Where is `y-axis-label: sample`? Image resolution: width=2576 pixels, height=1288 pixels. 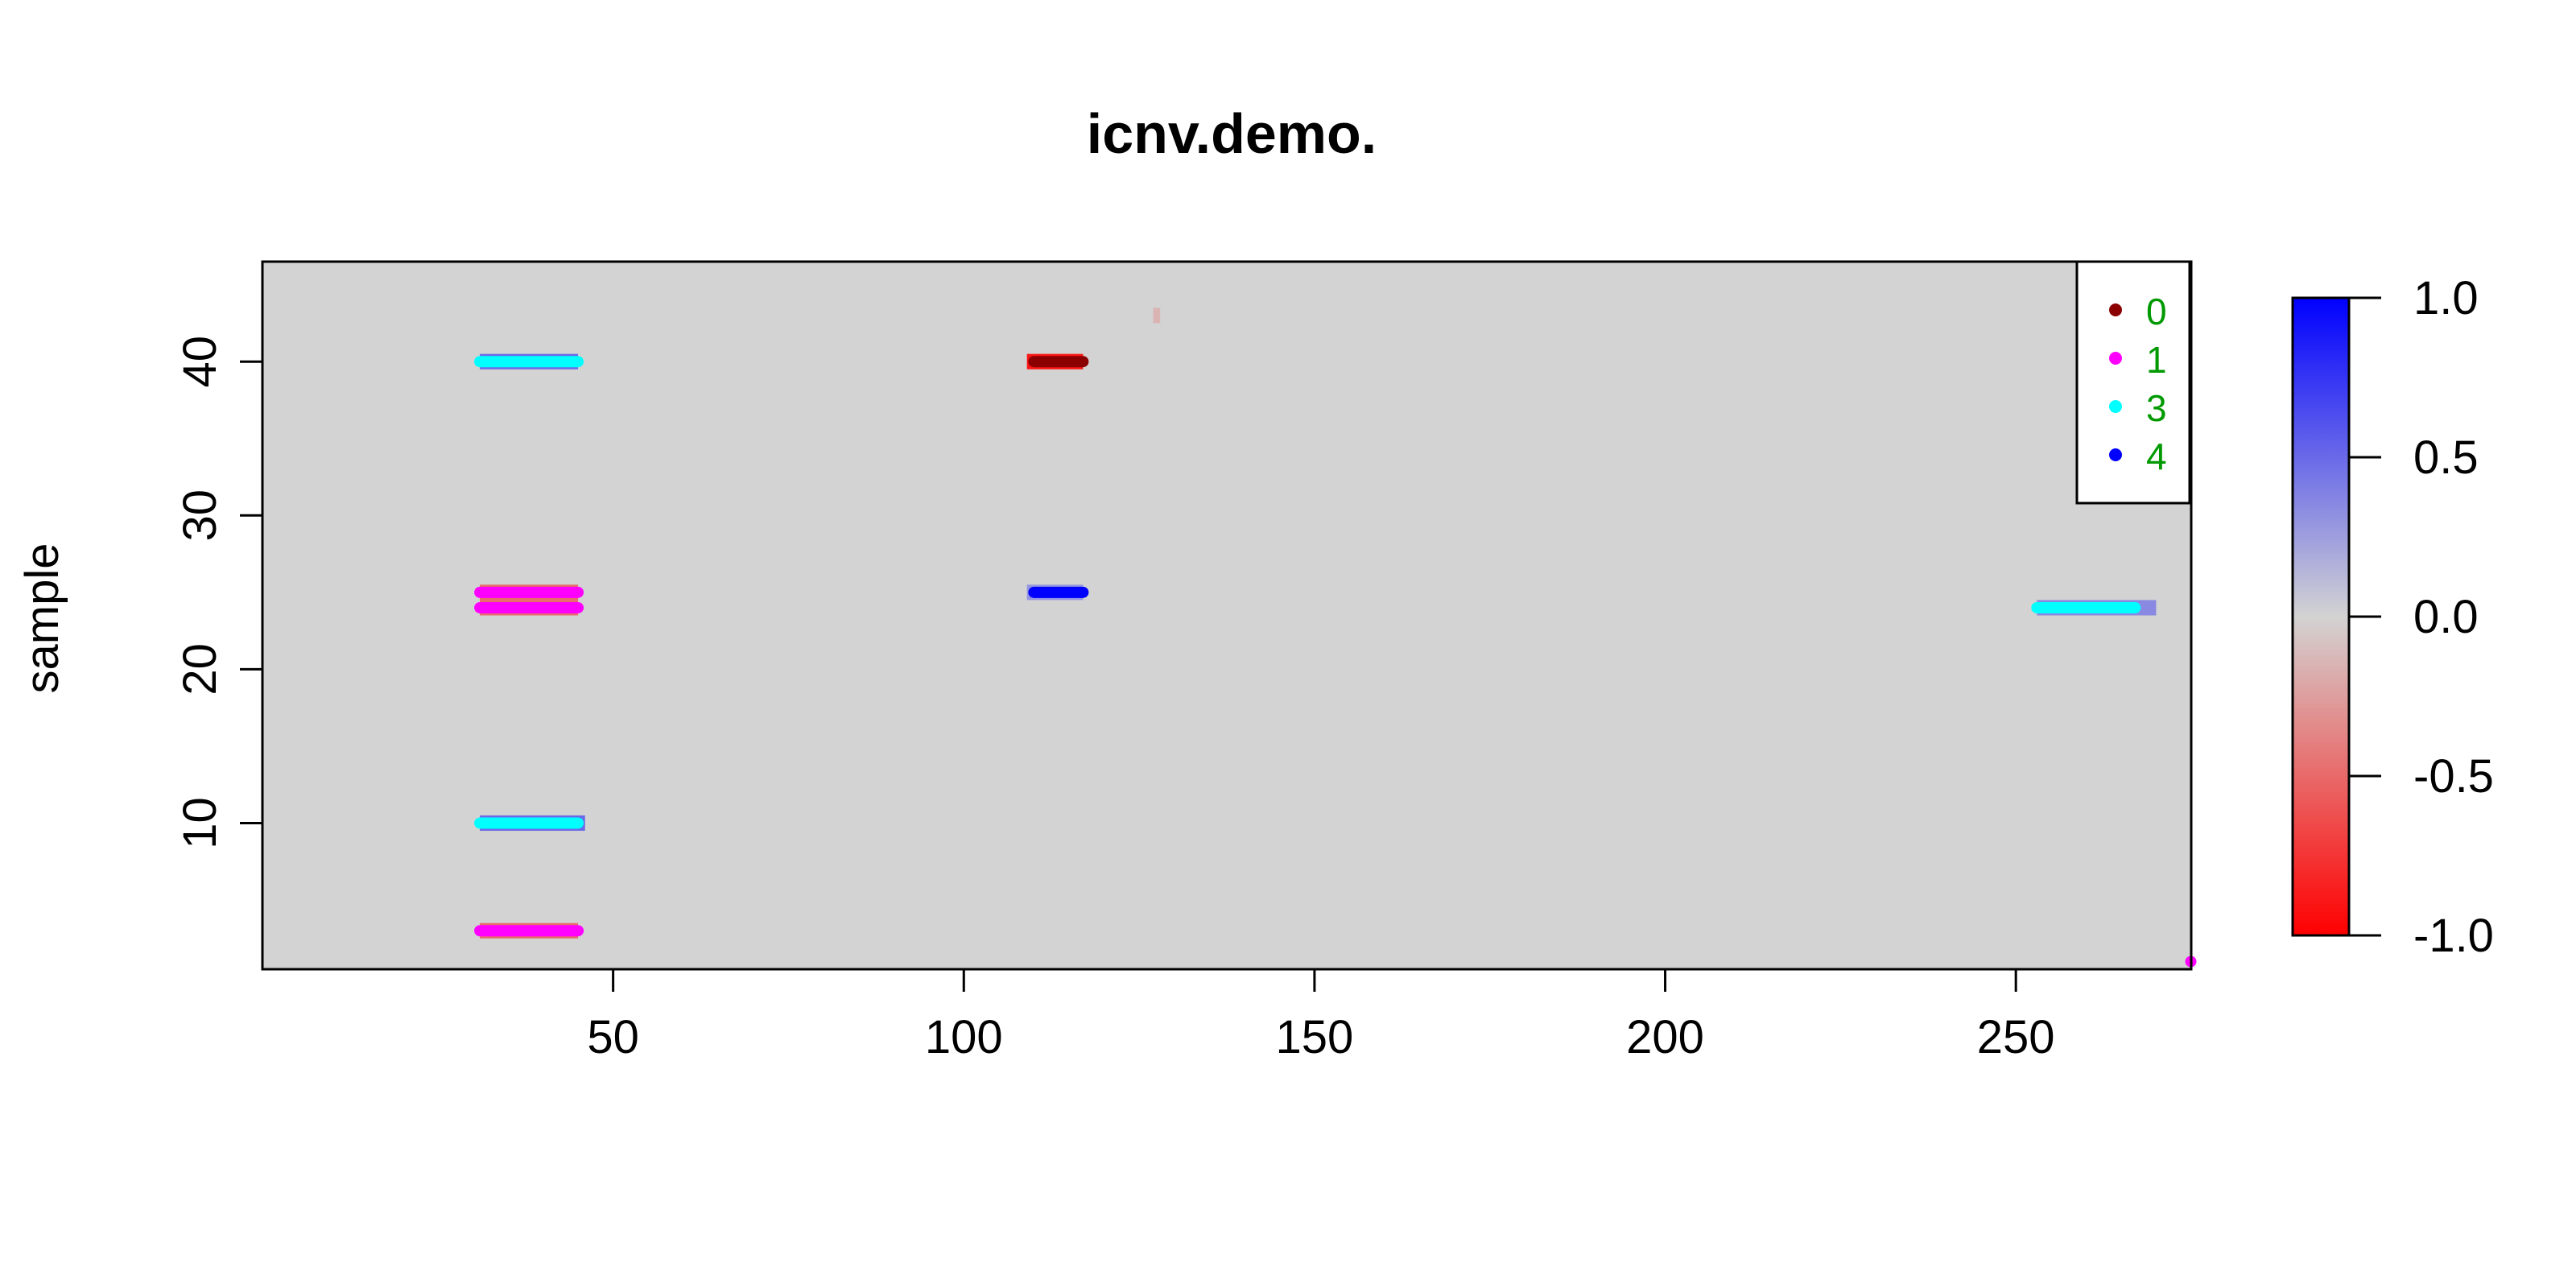 y-axis-label: sample is located at coordinates (42, 618).